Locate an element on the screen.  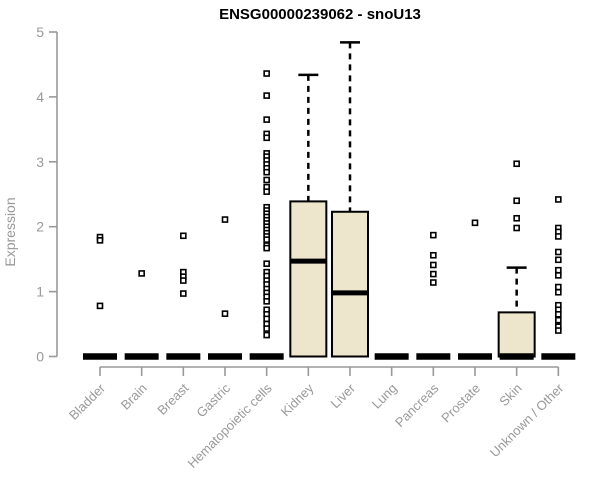
y-tick-label: 2 is located at coordinates (40, 227).